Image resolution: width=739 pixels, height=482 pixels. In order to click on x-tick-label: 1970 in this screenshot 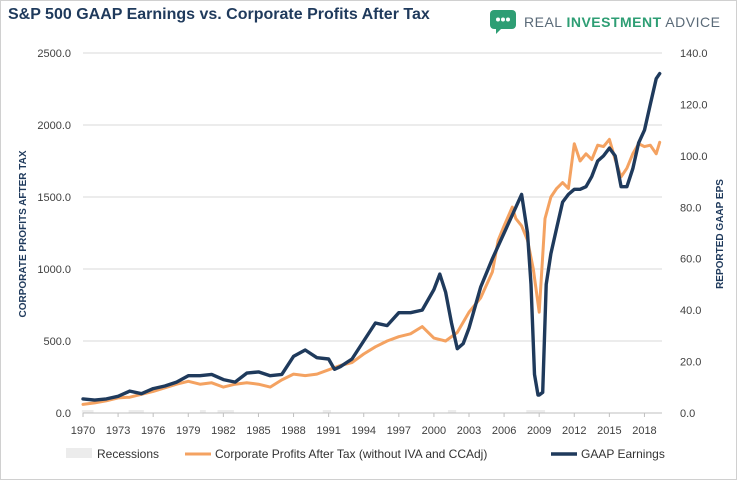, I will do `click(83, 431)`.